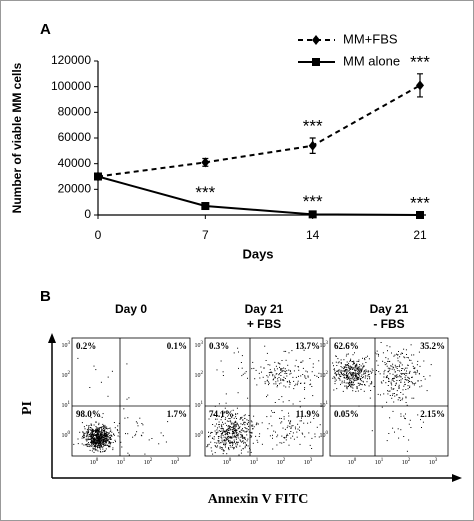 The width and height of the screenshot is (474, 521). What do you see at coordinates (205, 206) in the screenshot?
I see `point` at bounding box center [205, 206].